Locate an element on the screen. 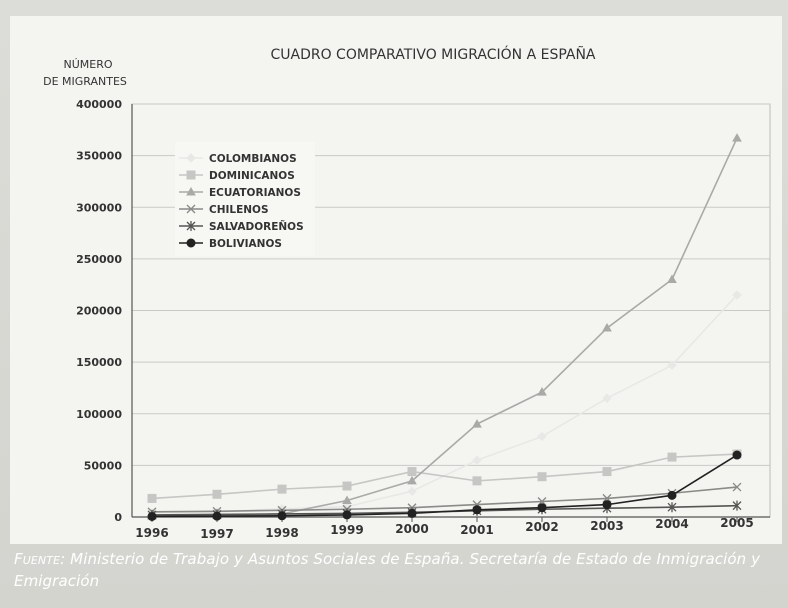 Image resolution: width=788 pixels, height=608 pixels. x-tick-label: 1998 is located at coordinates (281, 533).